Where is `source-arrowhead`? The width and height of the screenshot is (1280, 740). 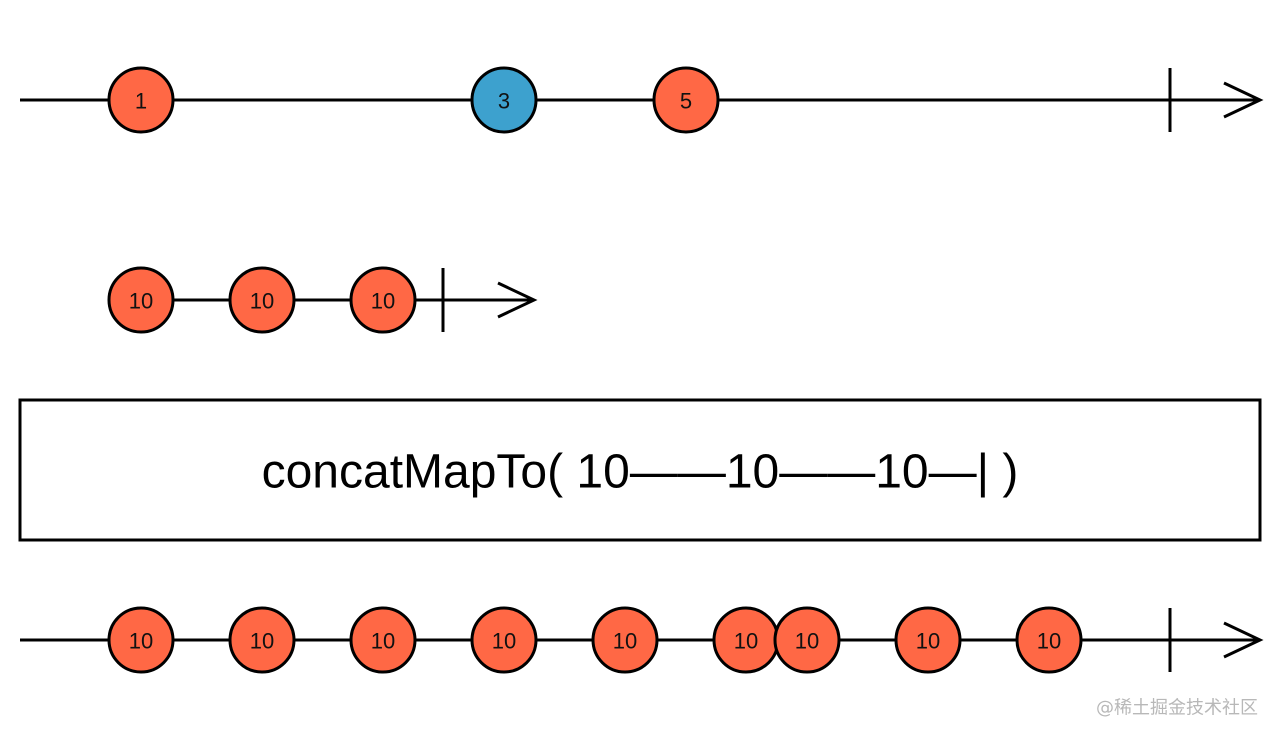 source-arrowhead is located at coordinates (1243, 100).